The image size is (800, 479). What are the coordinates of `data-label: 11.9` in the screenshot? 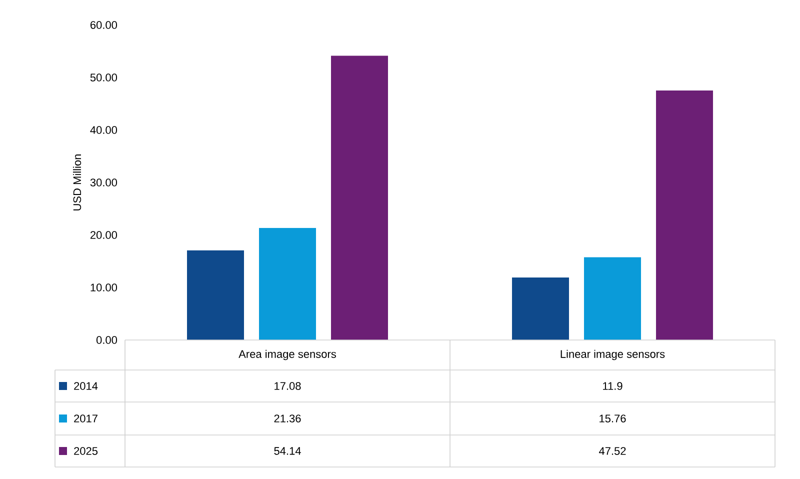 It's located at (612, 386).